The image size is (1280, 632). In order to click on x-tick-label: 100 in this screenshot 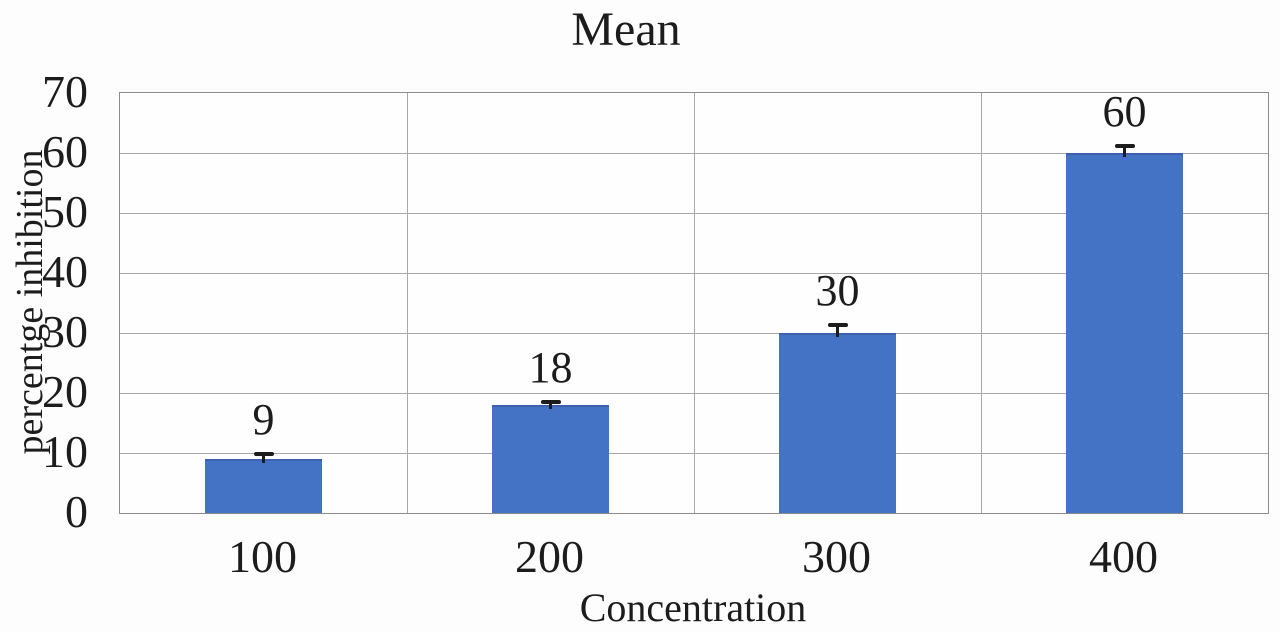, I will do `click(262, 556)`.